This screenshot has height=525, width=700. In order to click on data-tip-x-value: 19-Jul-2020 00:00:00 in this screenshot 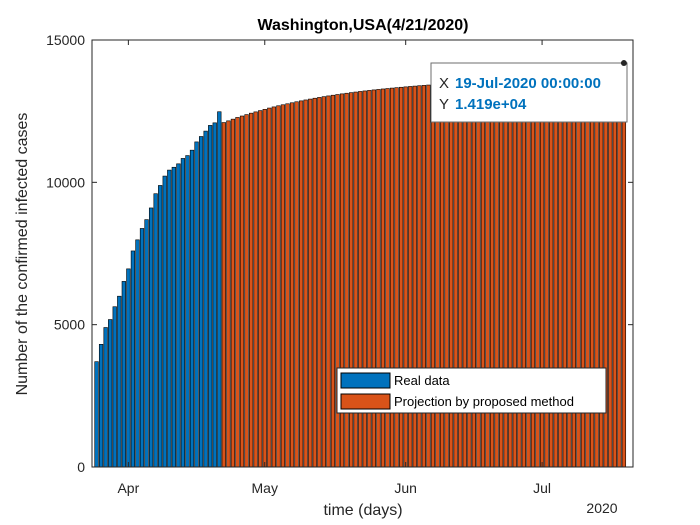, I will do `click(528, 83)`.